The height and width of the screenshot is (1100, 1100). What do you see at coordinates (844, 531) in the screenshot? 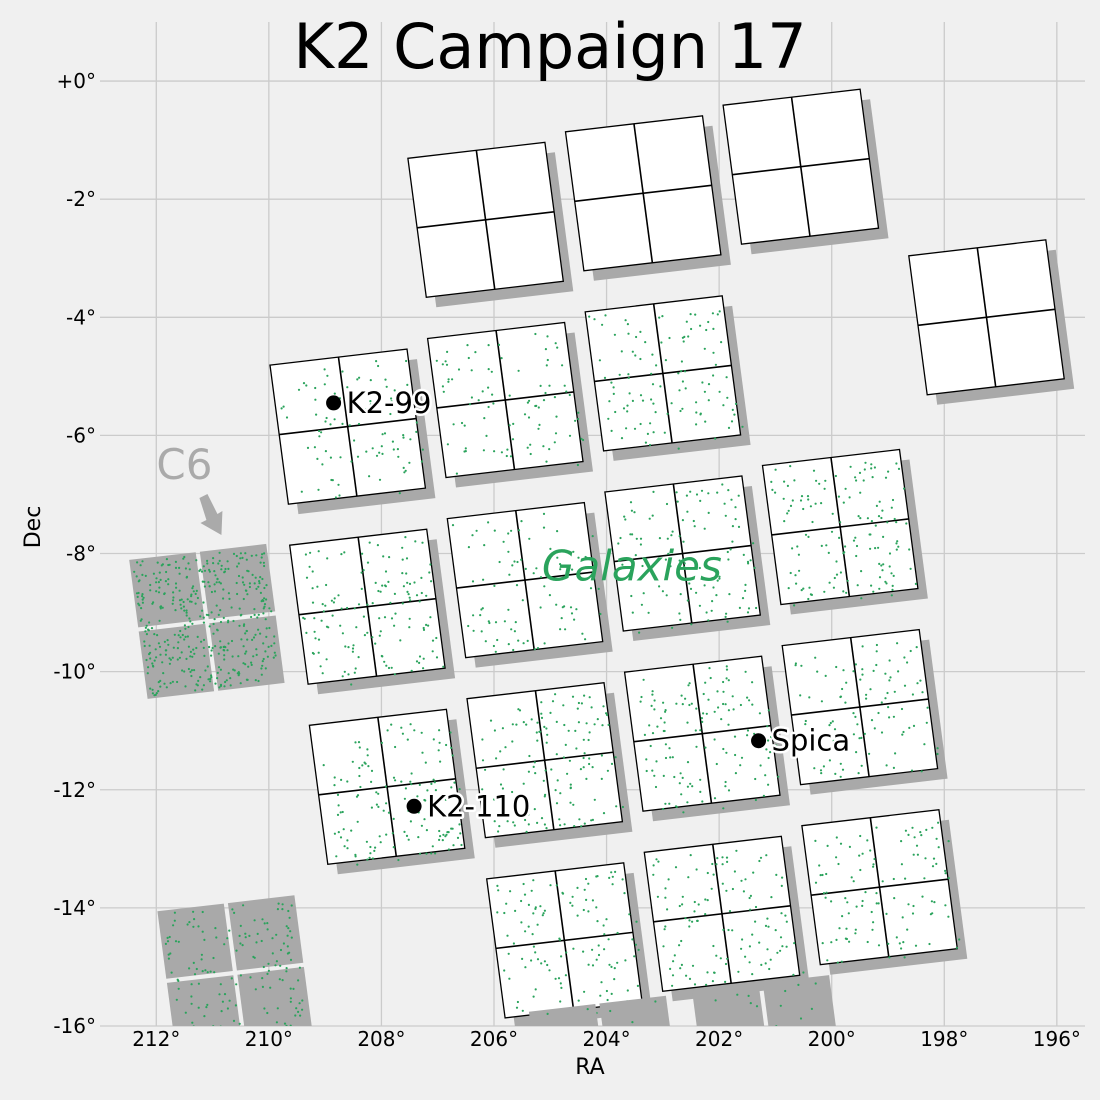
I see `ccd-module-m11` at bounding box center [844, 531].